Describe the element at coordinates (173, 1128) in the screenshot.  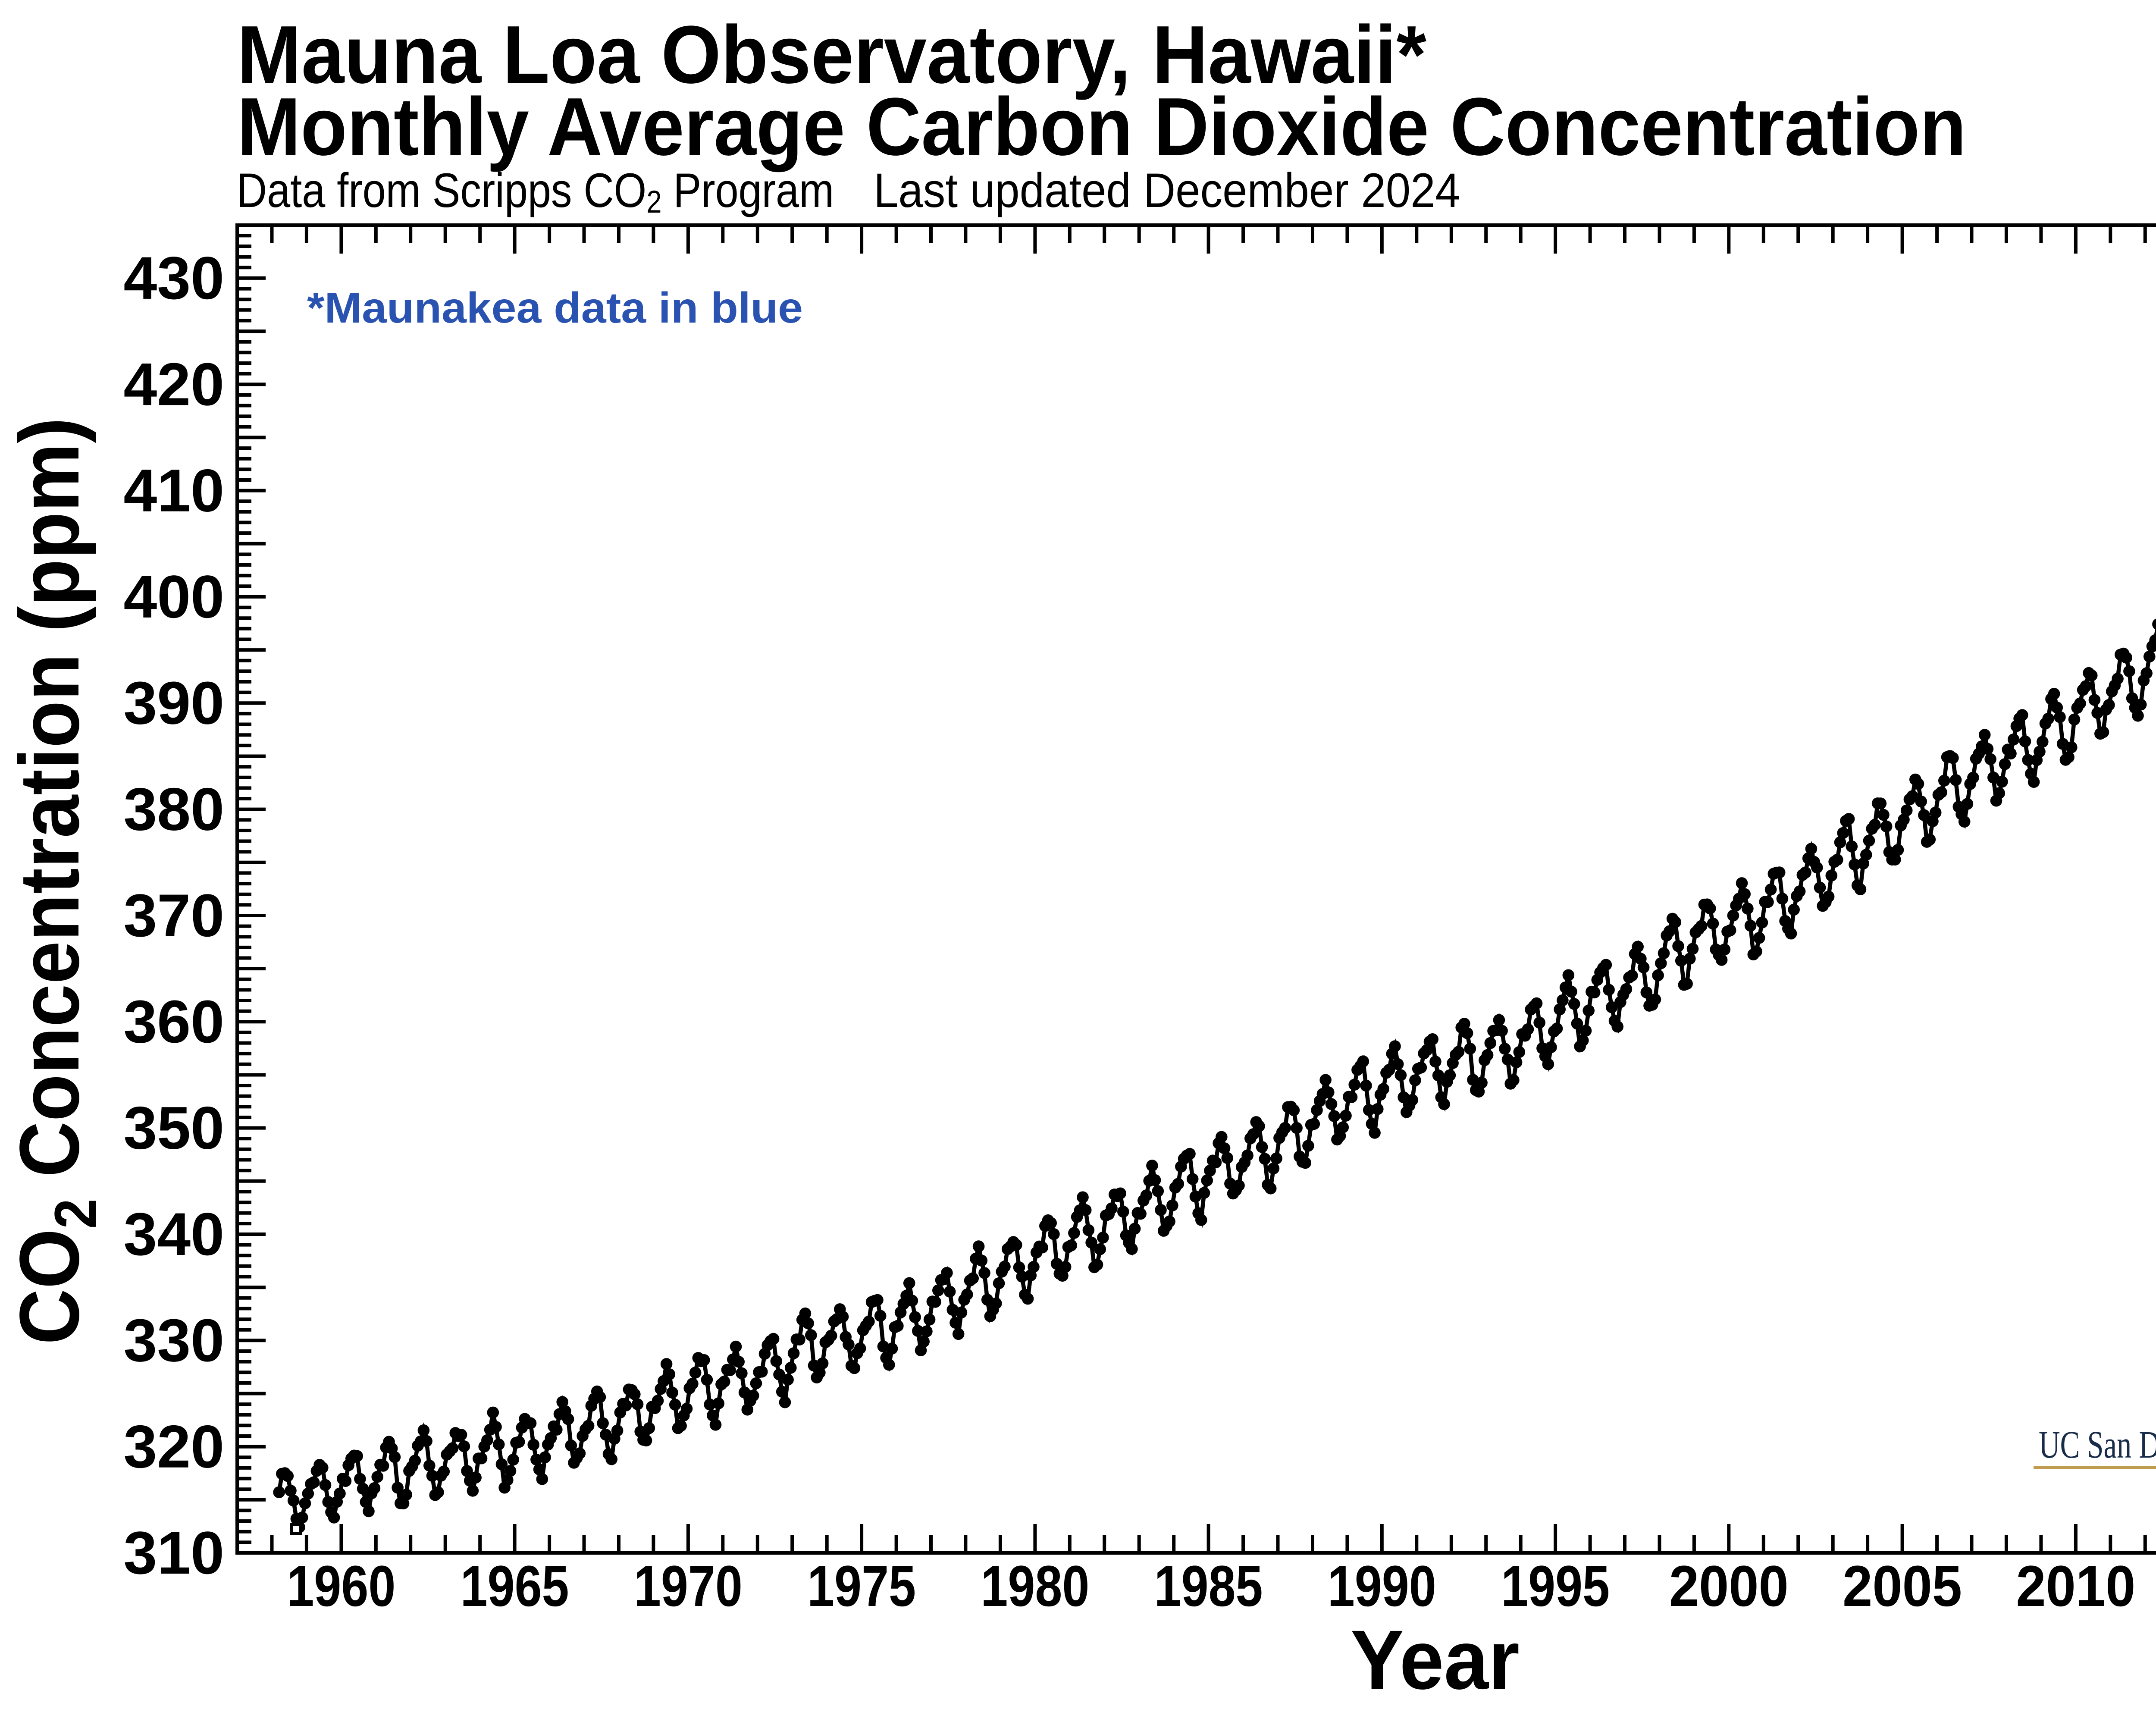
I see `svg-text: 350` at that location.